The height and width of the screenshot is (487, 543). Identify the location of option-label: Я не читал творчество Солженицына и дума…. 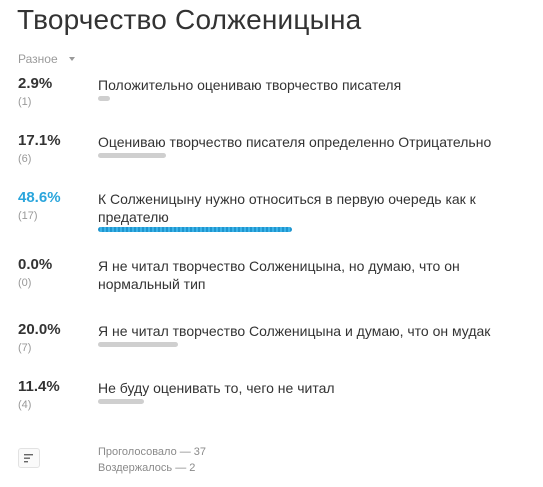
(294, 331).